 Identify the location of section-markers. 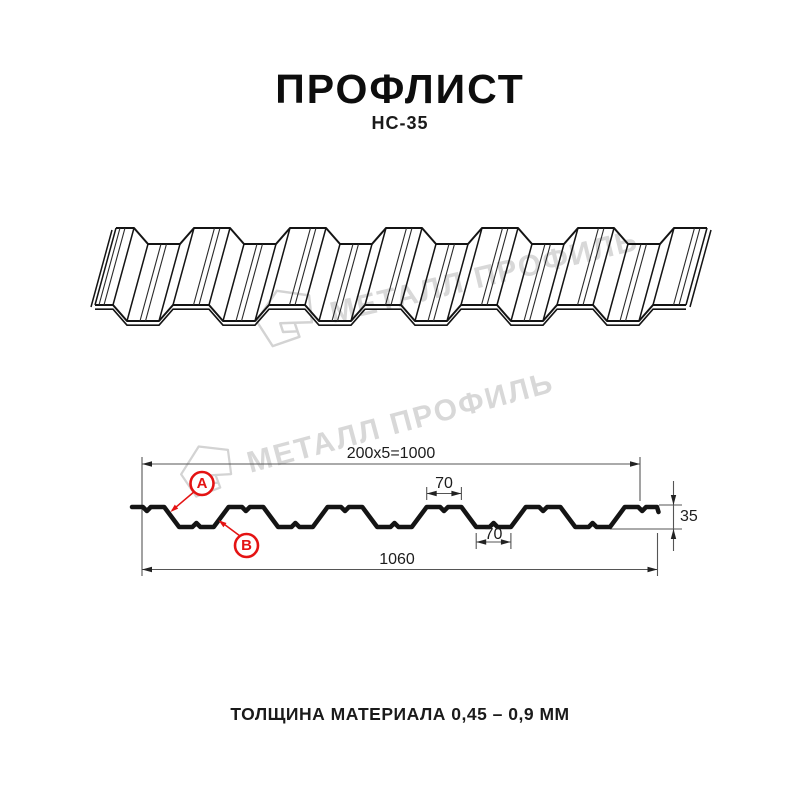
(215, 514).